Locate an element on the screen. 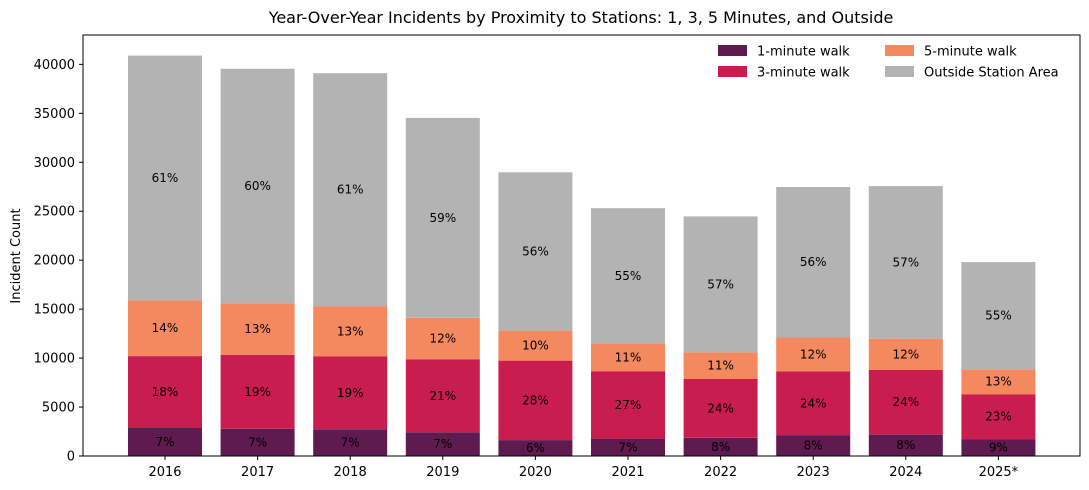  y-tick-label: 25000 is located at coordinates (54, 212).